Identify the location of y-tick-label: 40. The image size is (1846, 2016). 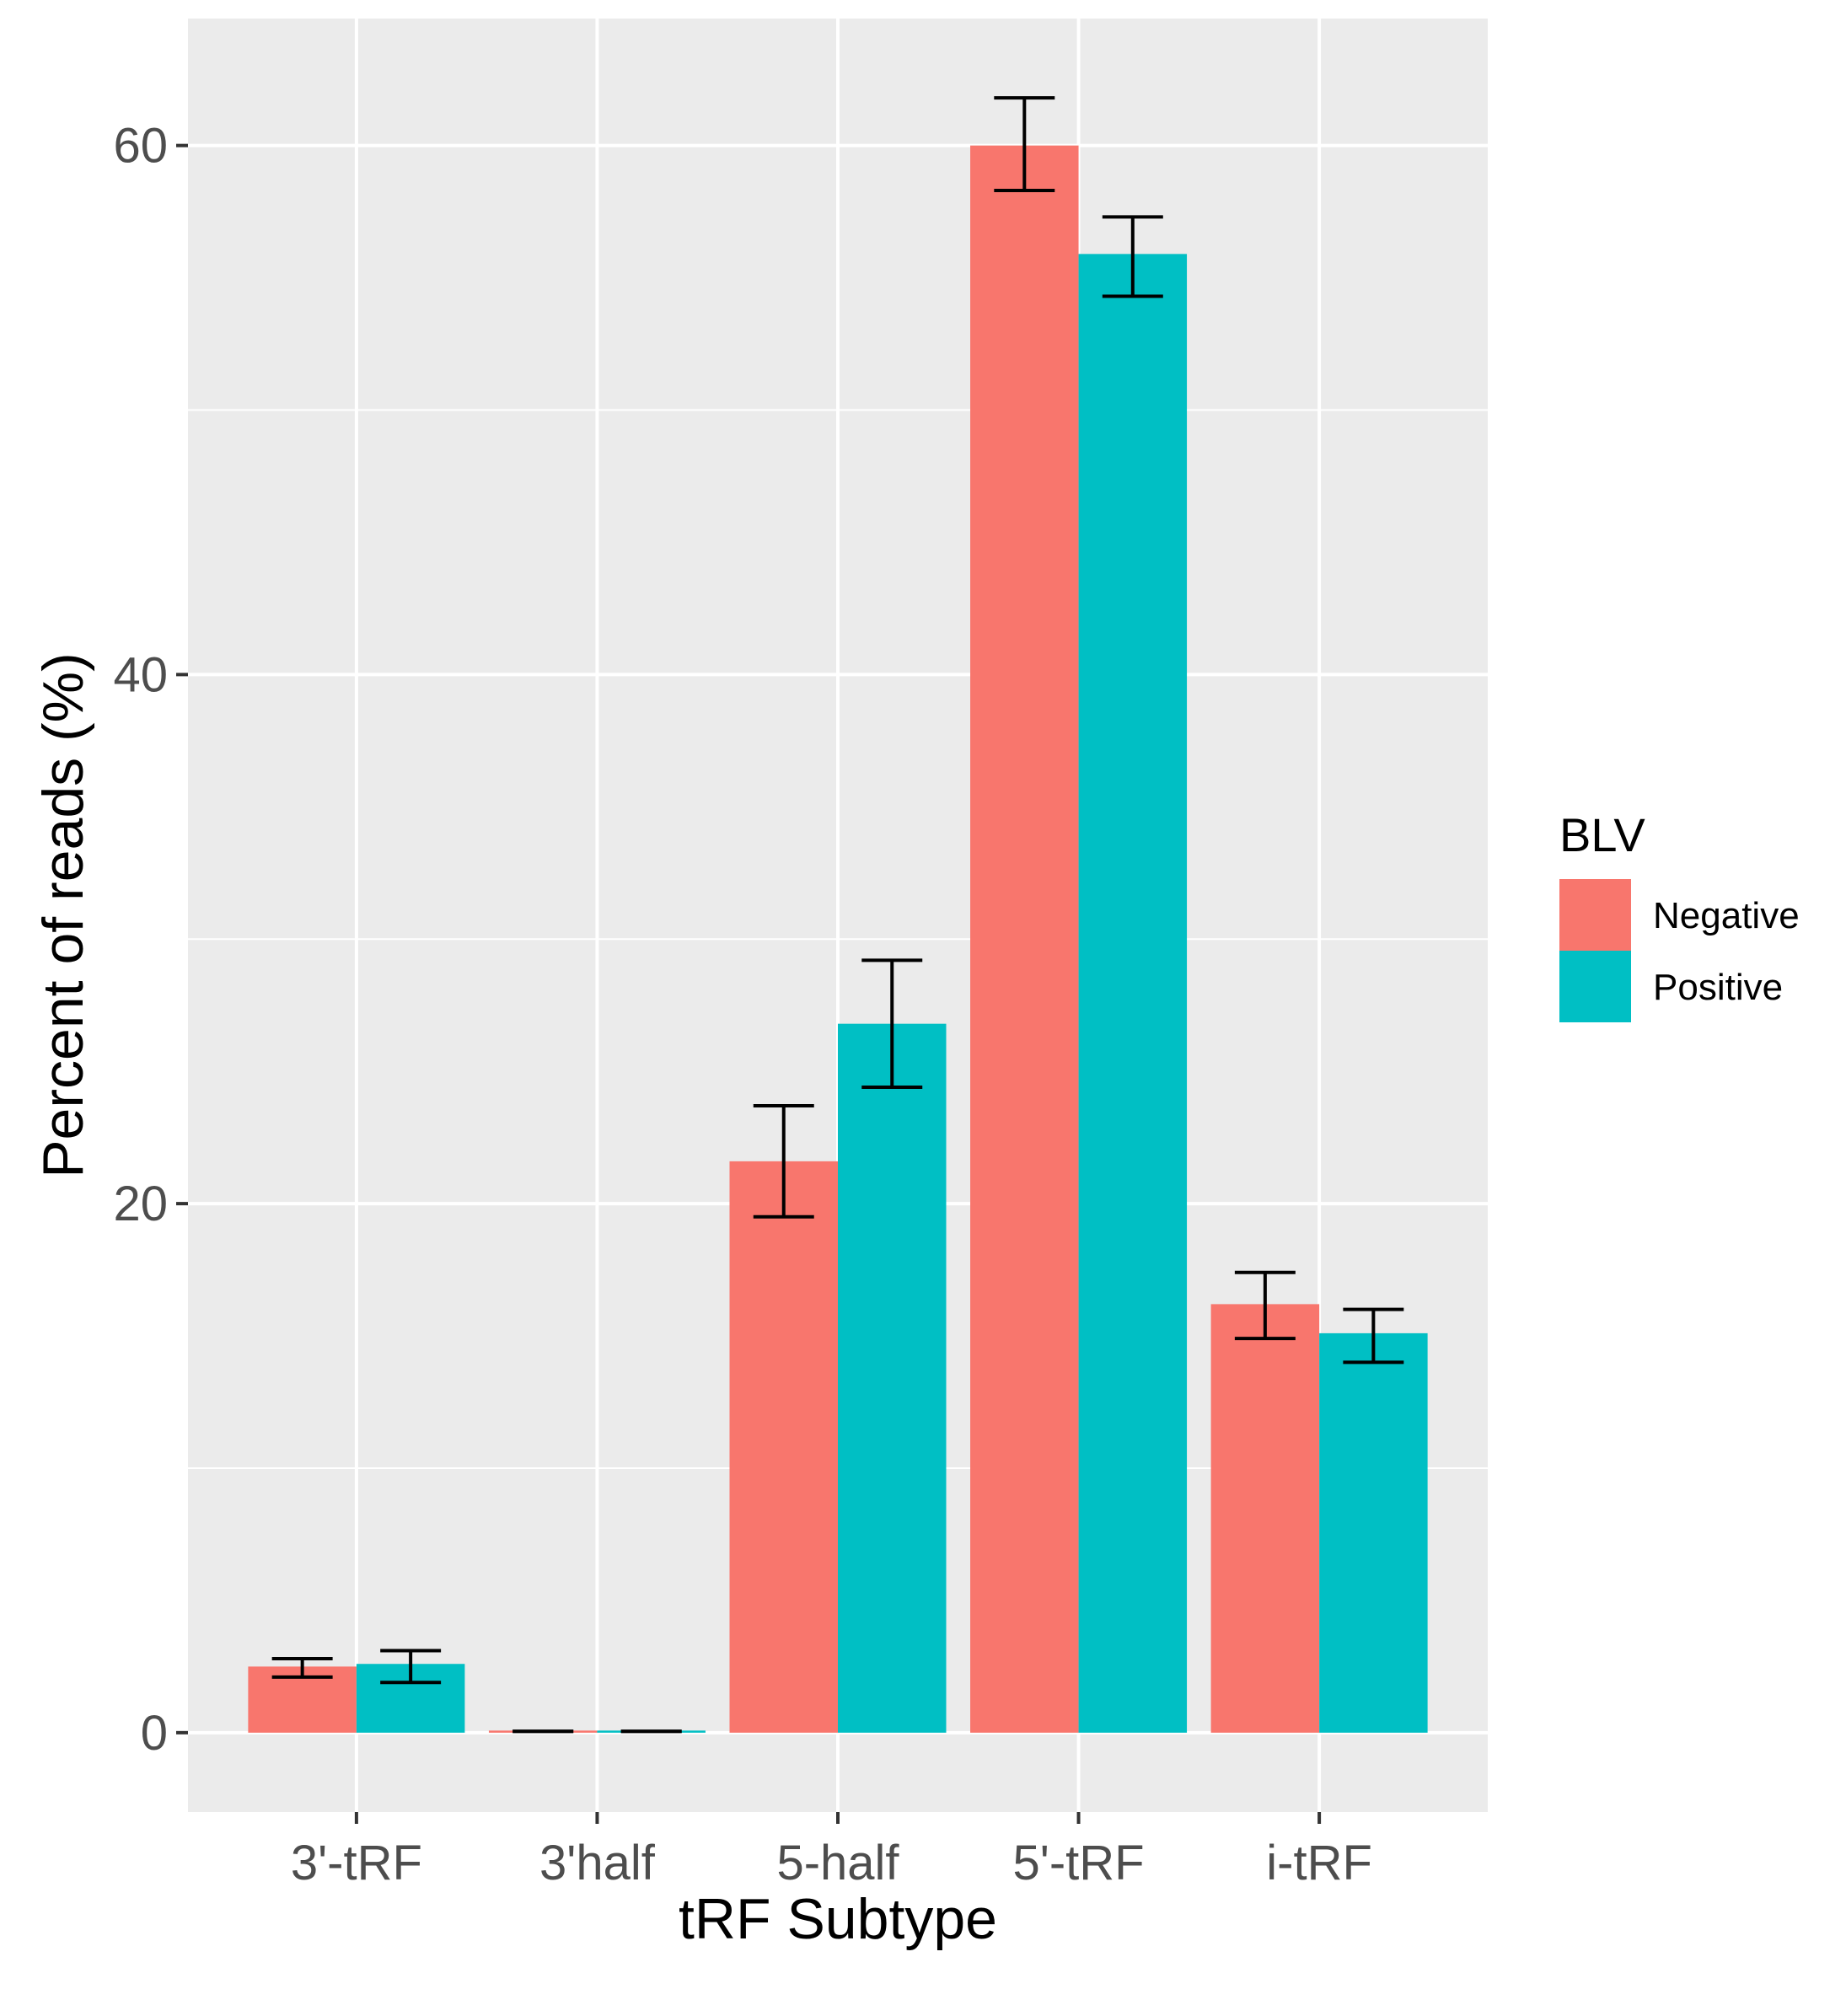
(141, 674).